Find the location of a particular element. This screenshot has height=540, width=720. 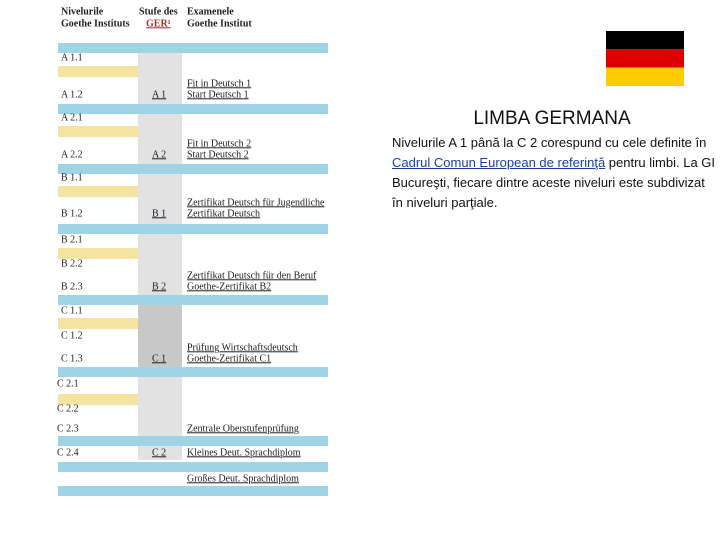

level: A 1.1 is located at coordinates (72, 57).